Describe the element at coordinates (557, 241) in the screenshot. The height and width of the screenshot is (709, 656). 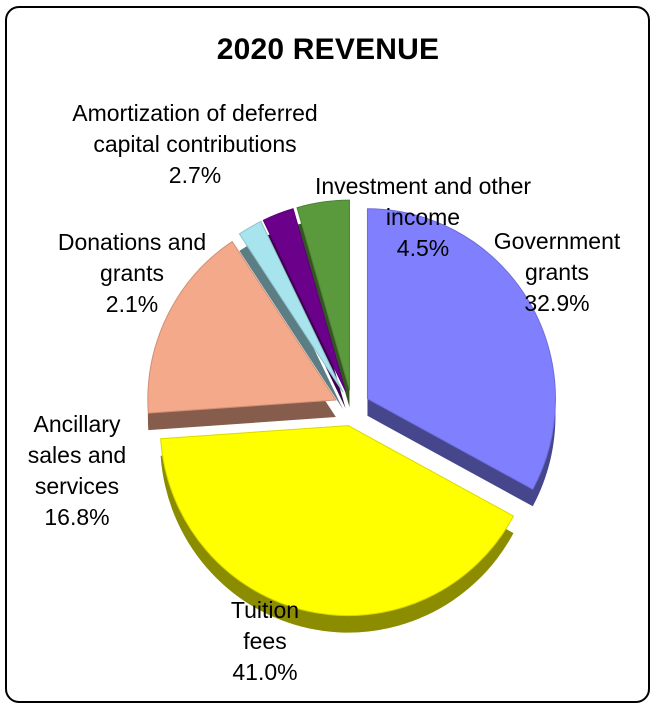
I see `slice-label-line: Government` at that location.